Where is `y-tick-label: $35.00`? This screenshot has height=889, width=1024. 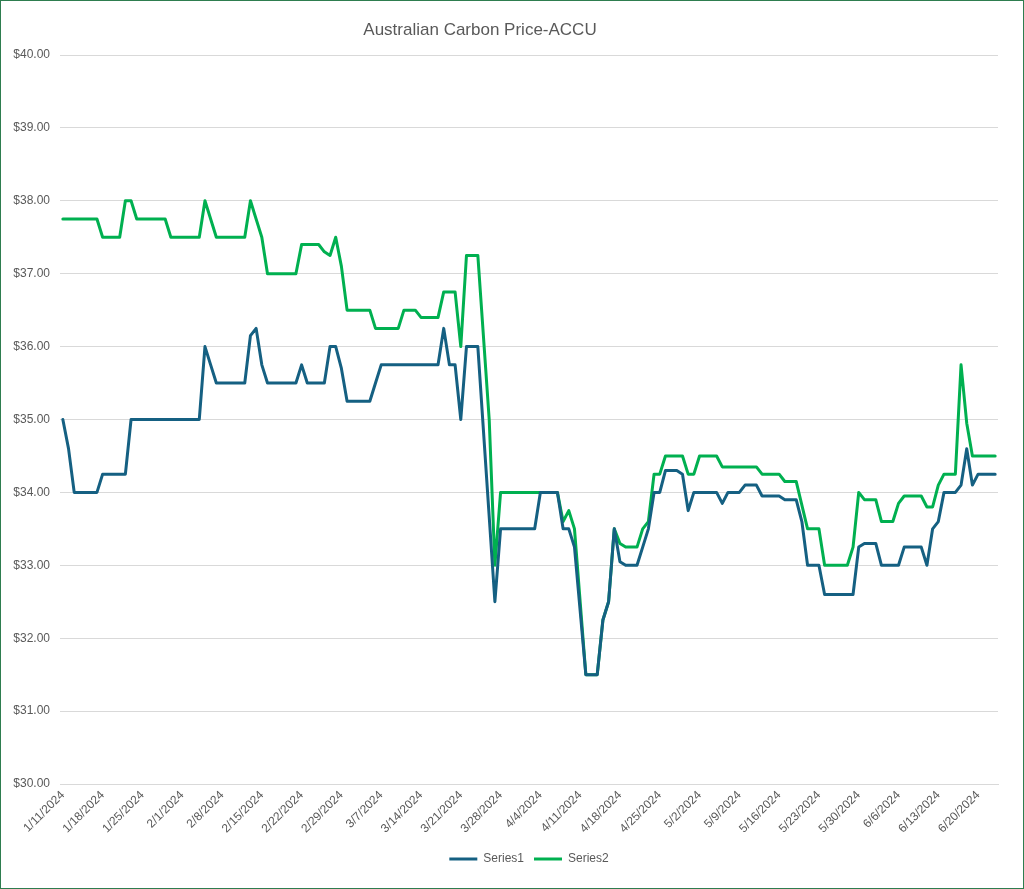
y-tick-label: $35.00 is located at coordinates (32, 418).